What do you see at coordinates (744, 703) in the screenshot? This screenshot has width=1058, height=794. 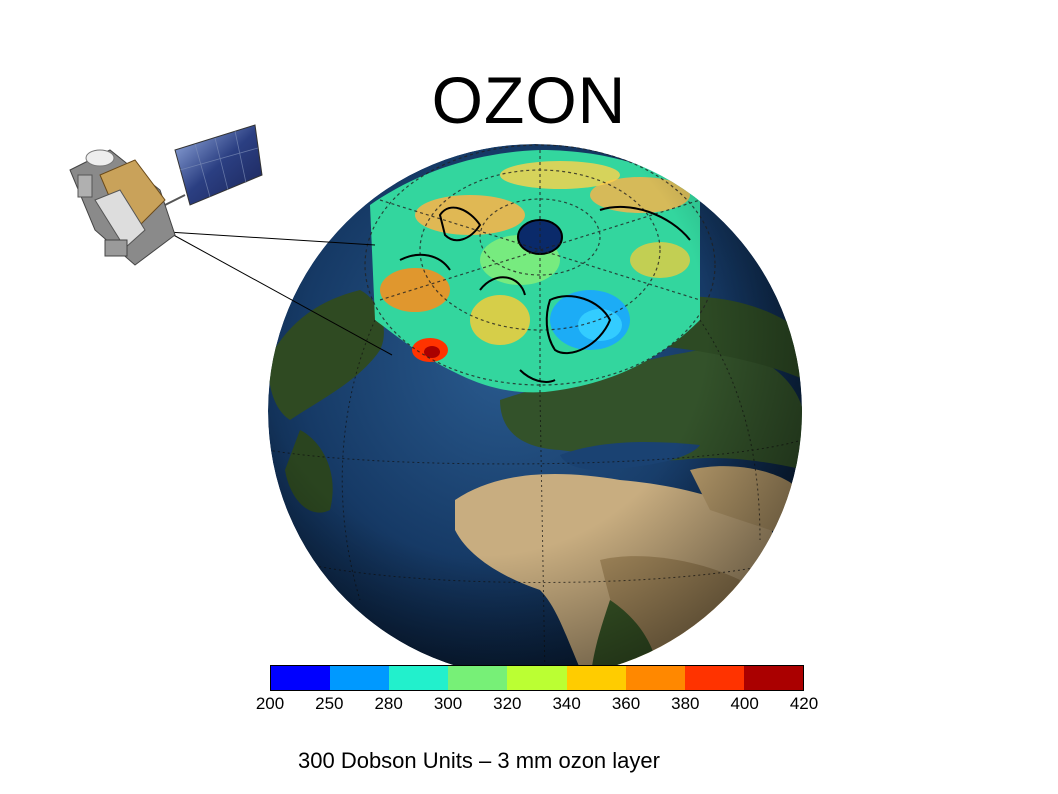 I see `colorbar-tick-label: 400` at bounding box center [744, 703].